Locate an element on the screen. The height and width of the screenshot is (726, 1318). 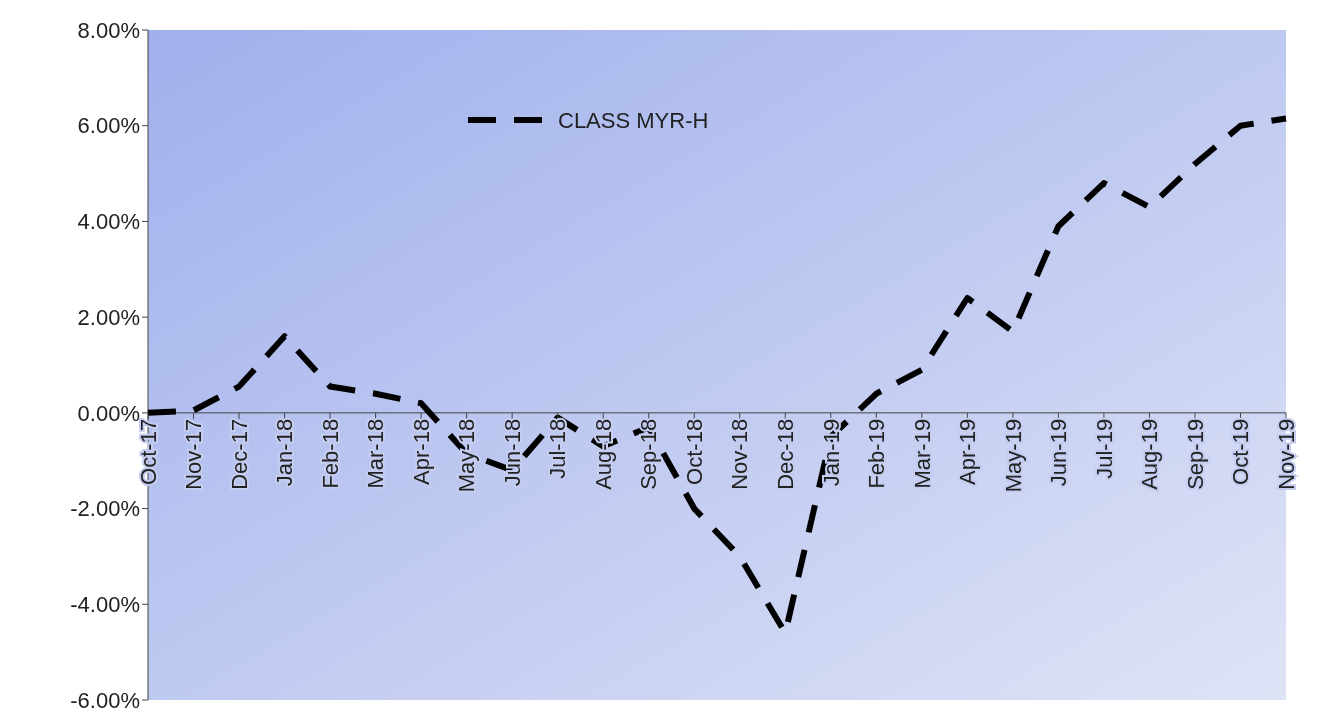
x-tick-label: Jul-18 is located at coordinates (558, 448).